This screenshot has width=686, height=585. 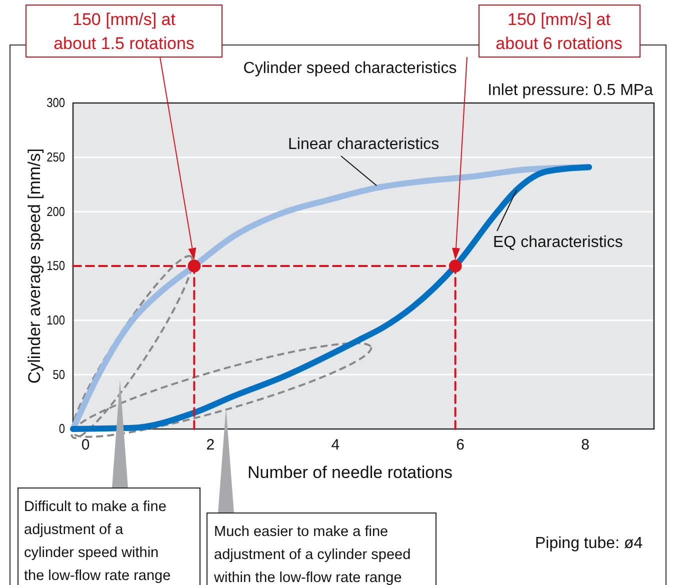 What do you see at coordinates (124, 31) in the screenshot?
I see `text: 150 [mm/s] at about 1.5 rotations` at bounding box center [124, 31].